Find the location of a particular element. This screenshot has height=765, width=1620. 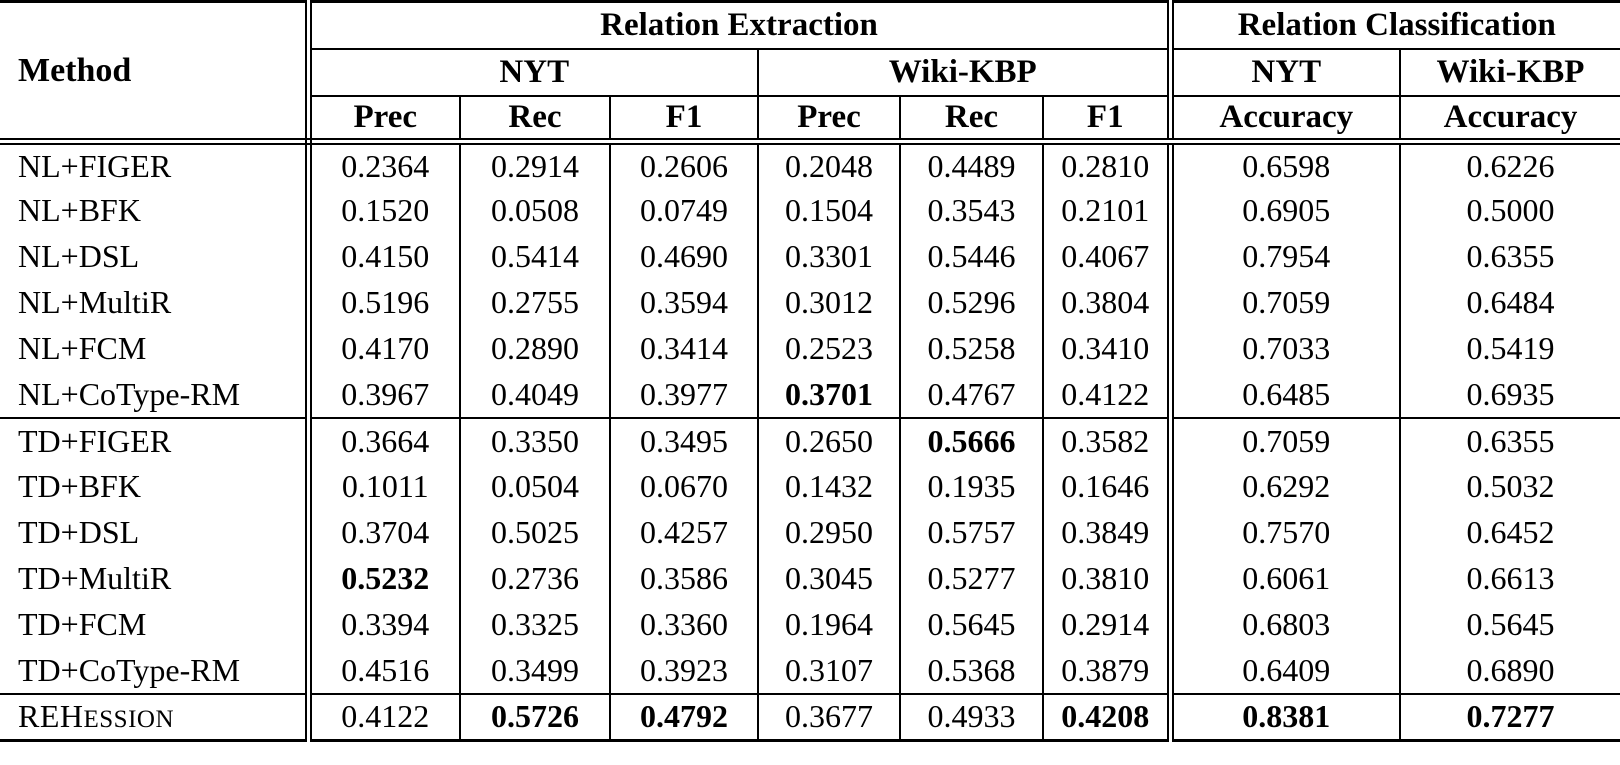

col-header-rc-wkbp-accuracy: Accuracy is located at coordinates (1509, 120).